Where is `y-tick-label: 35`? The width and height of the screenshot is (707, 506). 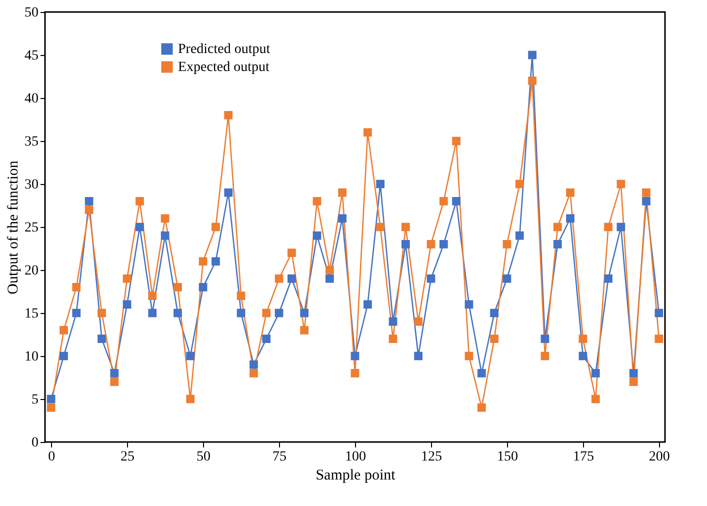 y-tick-label: 35 is located at coordinates (31, 142).